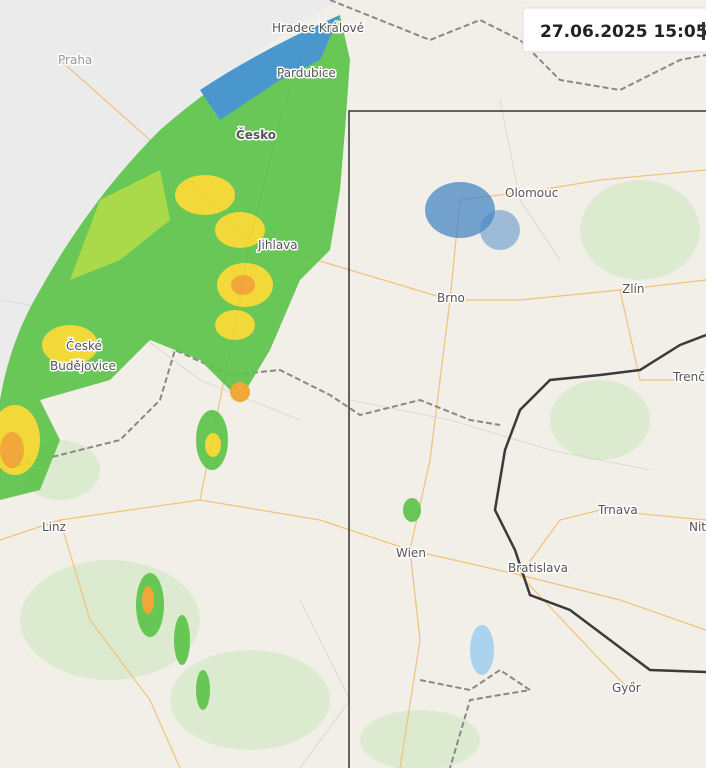 The height and width of the screenshot is (768, 706). I want to click on place-label: Zlín, so click(633, 289).